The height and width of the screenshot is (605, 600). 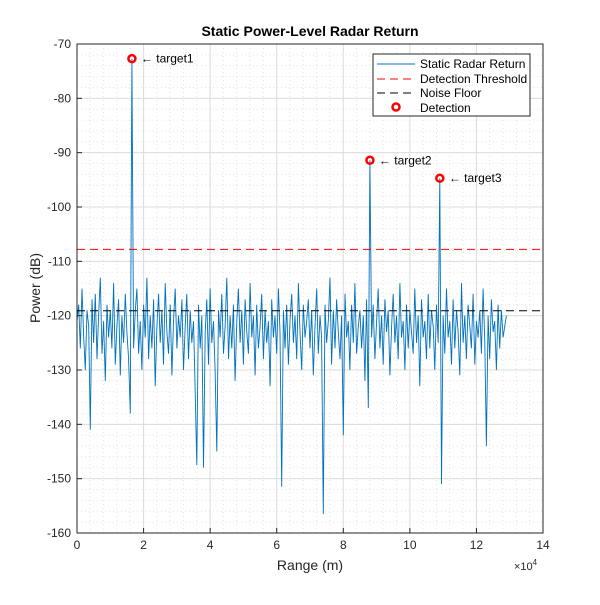 I want to click on x-tick-label: 0, so click(x=77, y=545).